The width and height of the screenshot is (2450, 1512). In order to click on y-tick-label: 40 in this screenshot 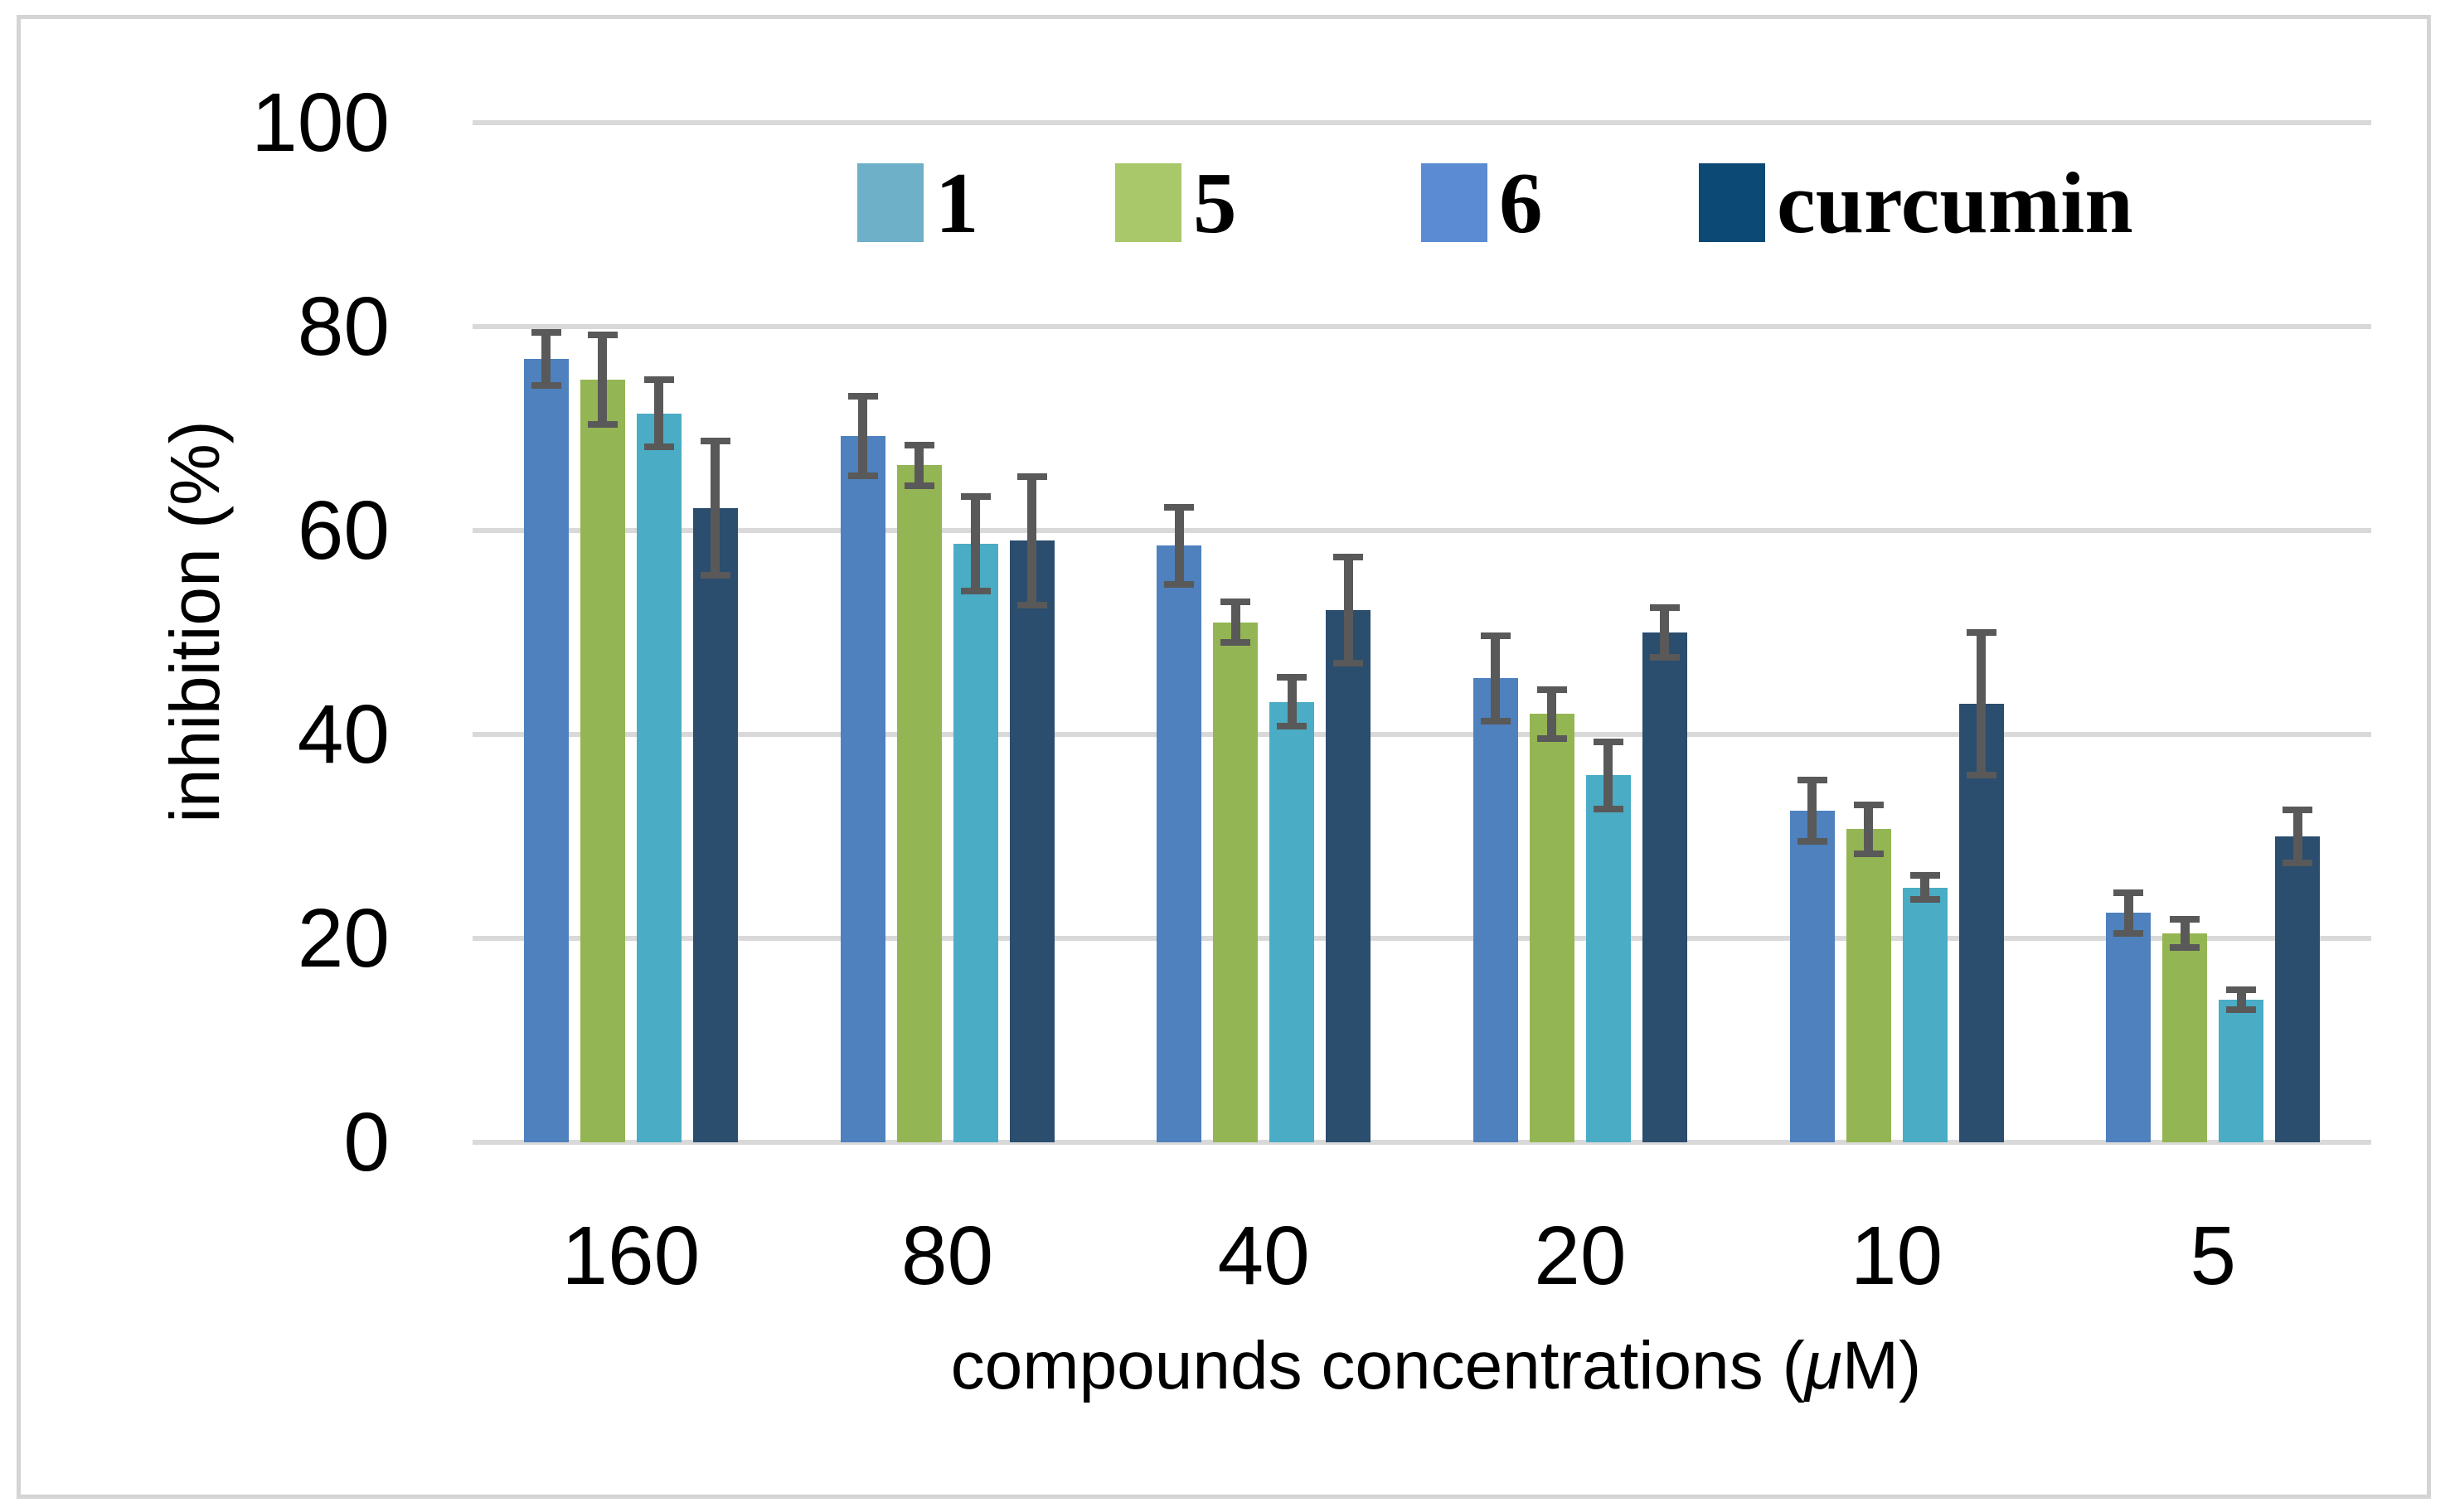, I will do `click(343, 734)`.